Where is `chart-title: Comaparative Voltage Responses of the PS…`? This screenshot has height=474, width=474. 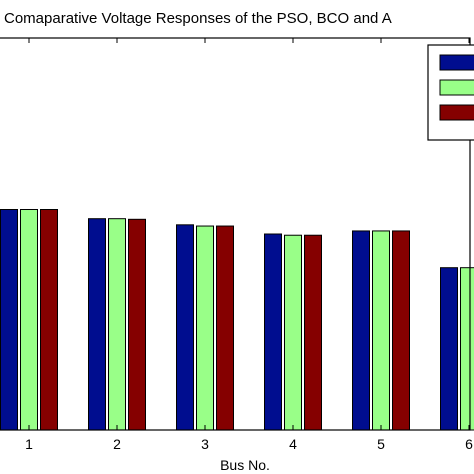
chart-title: Comaparative Voltage Responses of the PS… is located at coordinates (198, 18).